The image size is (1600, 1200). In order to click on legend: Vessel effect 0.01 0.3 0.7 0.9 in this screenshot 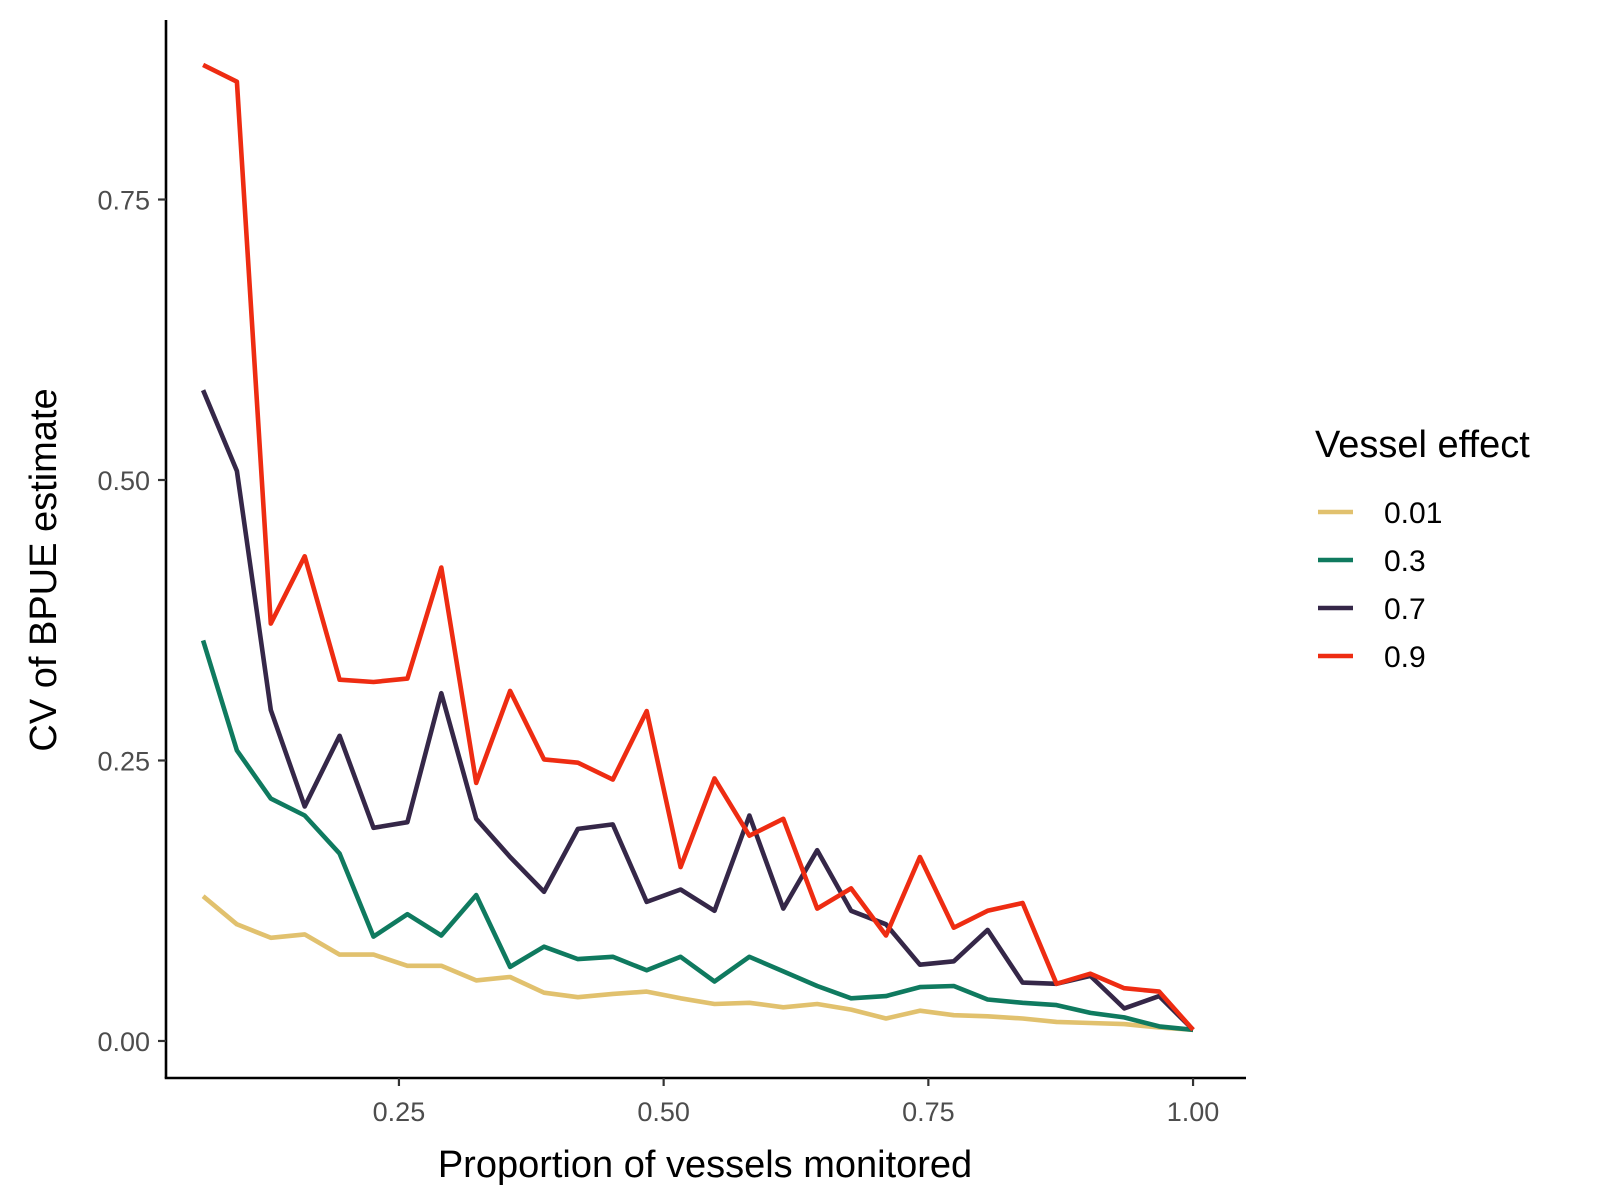, I will do `click(1422, 549)`.